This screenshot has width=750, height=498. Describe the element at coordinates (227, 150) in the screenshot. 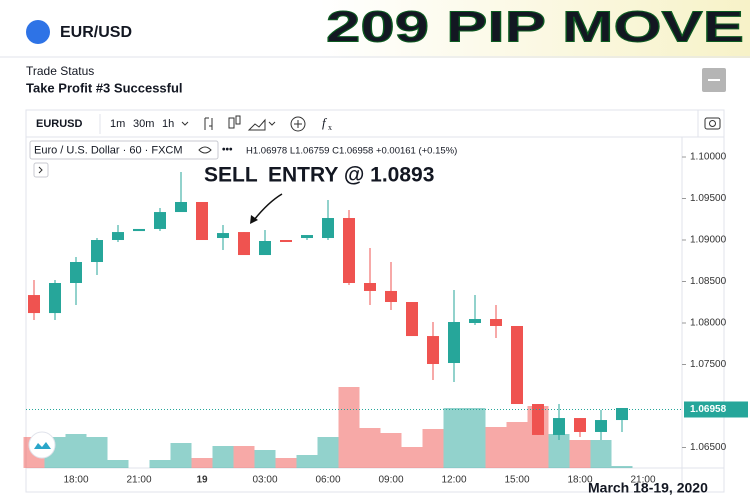

I see `more-icon: •••` at that location.